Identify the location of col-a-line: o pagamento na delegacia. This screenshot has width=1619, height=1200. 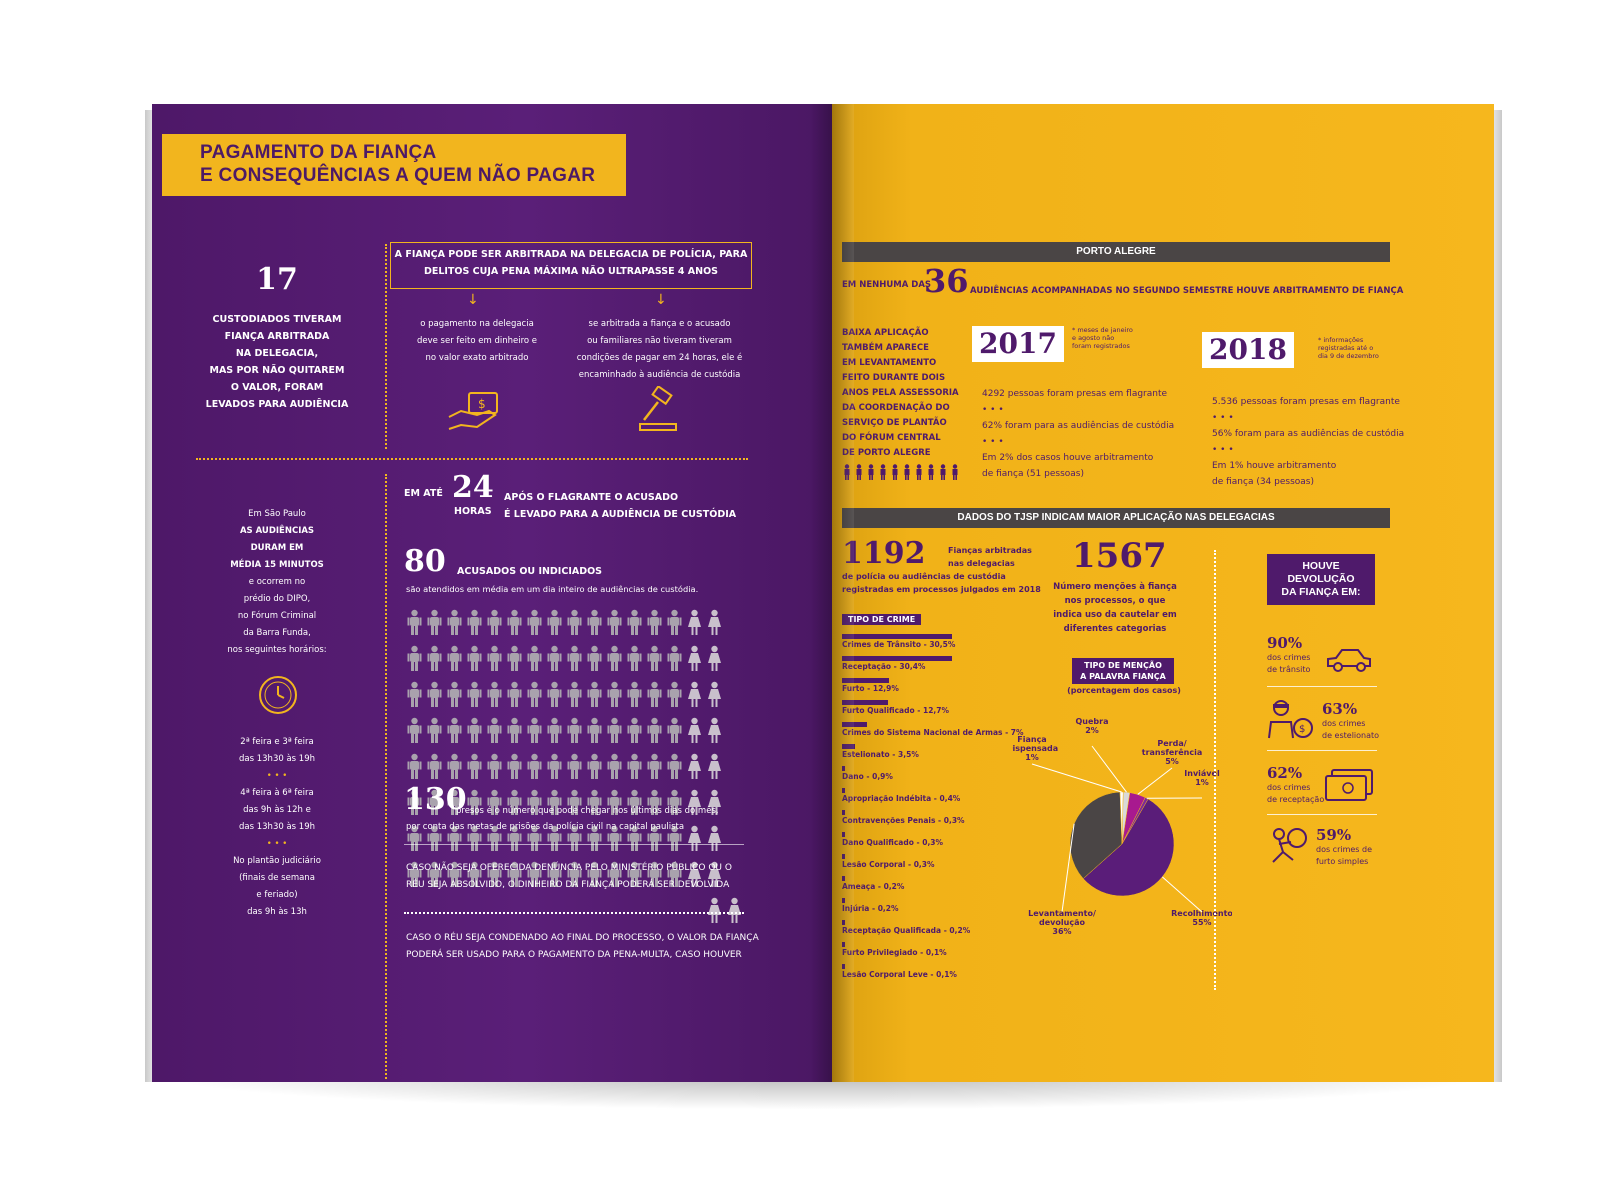
(477, 324).